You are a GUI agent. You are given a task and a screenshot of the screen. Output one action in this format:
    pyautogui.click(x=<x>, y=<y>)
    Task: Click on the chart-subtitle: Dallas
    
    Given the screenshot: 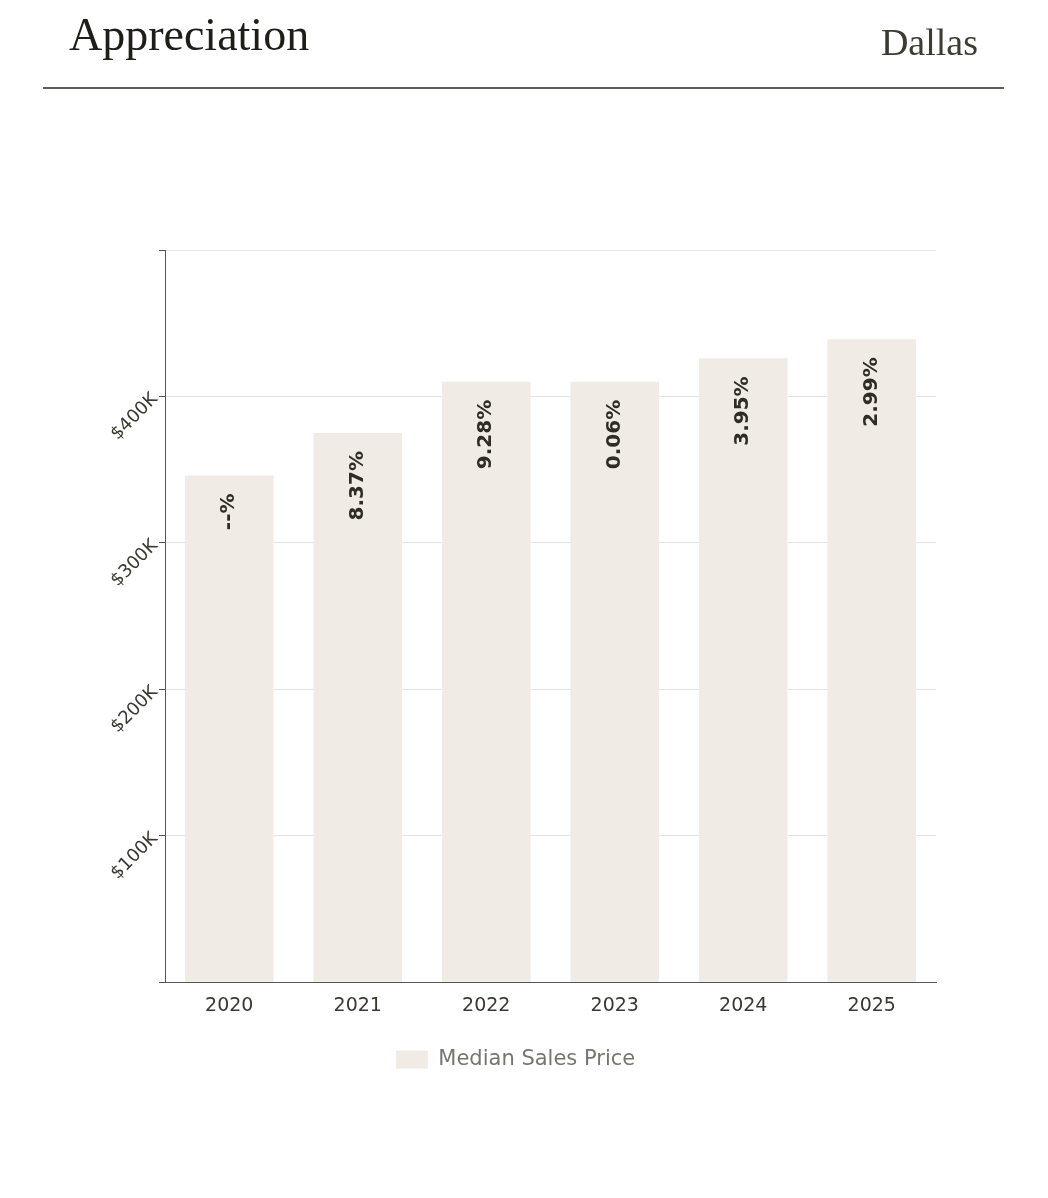 What is the action you would take?
    pyautogui.click(x=929, y=42)
    